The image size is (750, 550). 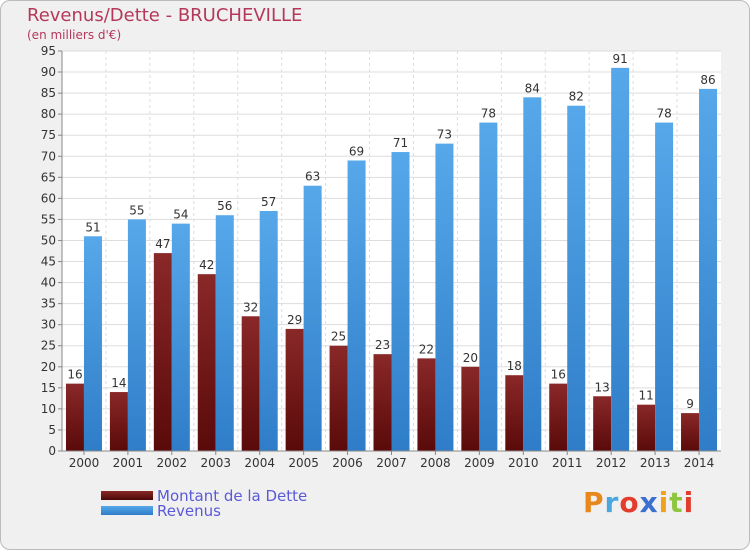 What do you see at coordinates (532, 88) in the screenshot?
I see `bar-revenus-value-label: 84` at bounding box center [532, 88].